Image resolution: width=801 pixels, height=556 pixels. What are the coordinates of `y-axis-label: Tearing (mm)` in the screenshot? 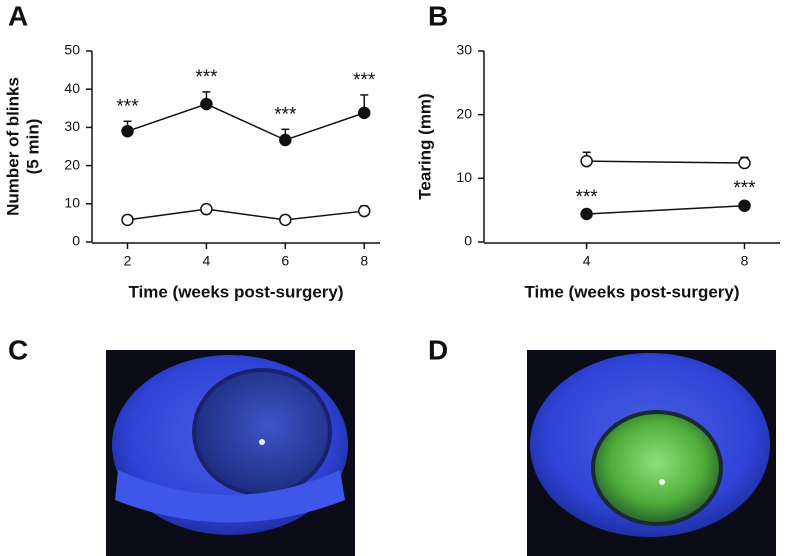 It's located at (424, 146).